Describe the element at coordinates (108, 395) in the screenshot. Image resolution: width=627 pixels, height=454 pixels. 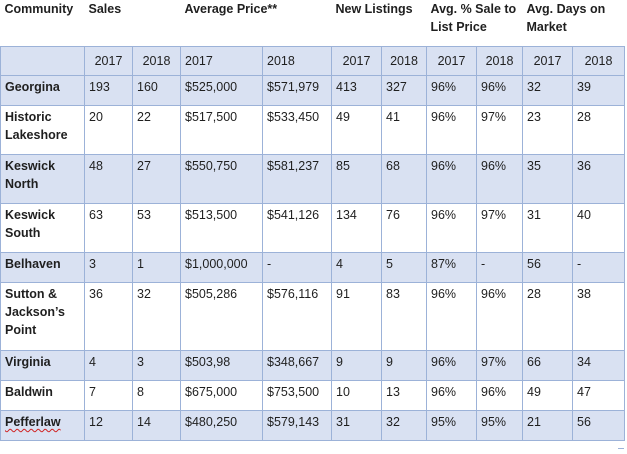
I see `cell-sales-2017: 7` at that location.